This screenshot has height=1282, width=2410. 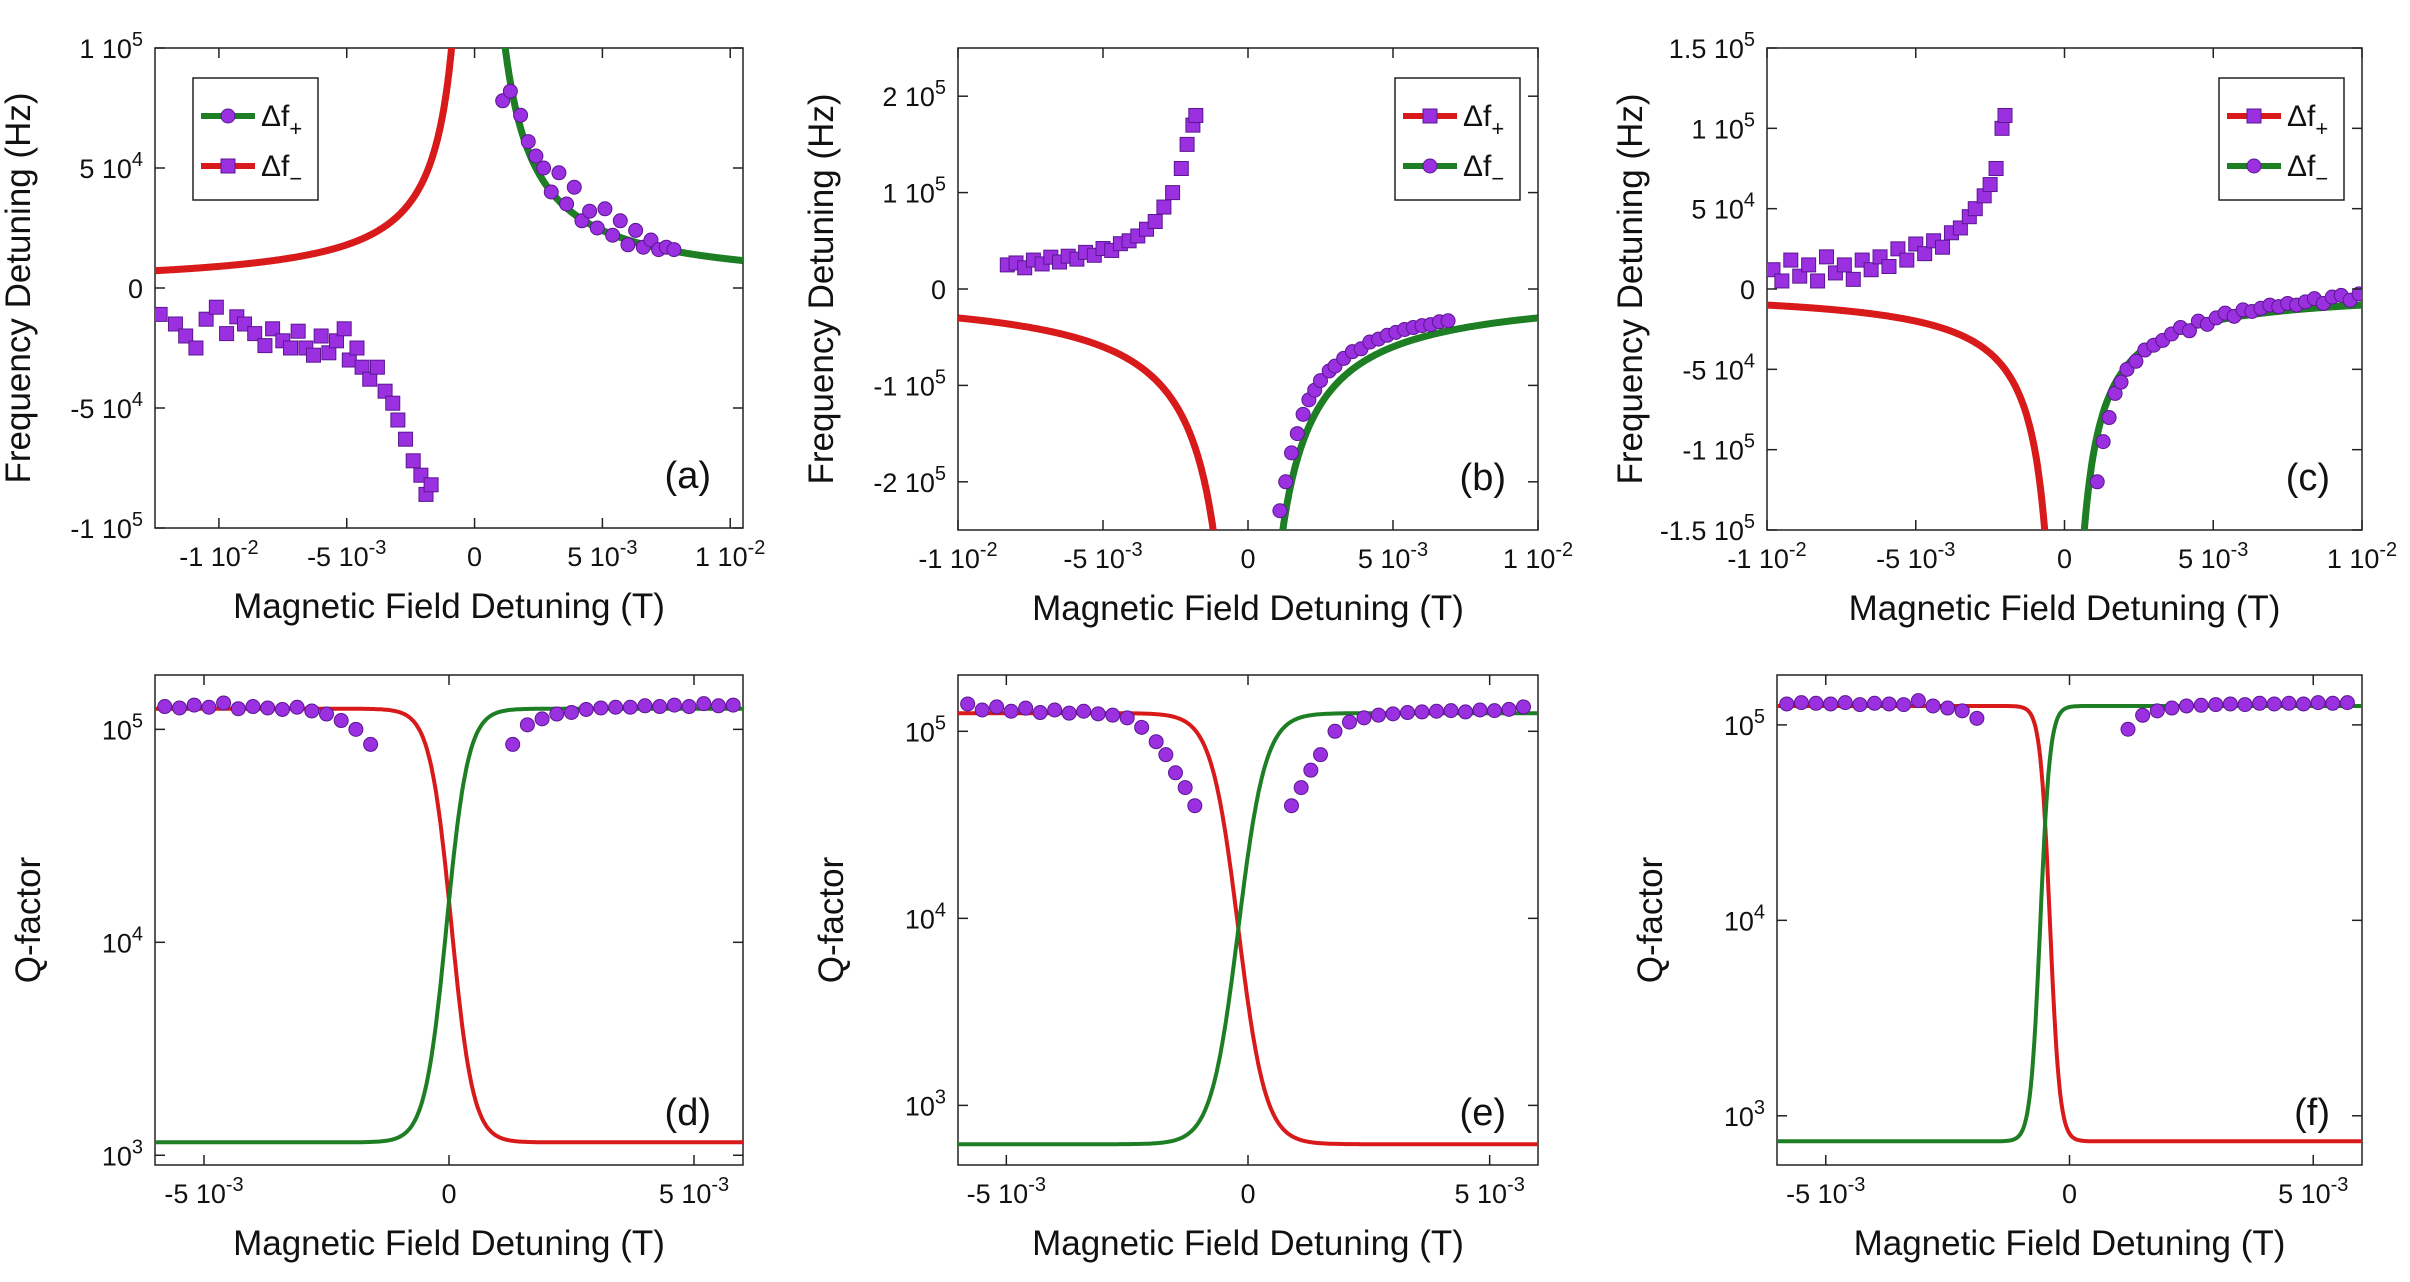 What do you see at coordinates (1006, 1191) in the screenshot?
I see `x-tick-label: -5 10-3` at bounding box center [1006, 1191].